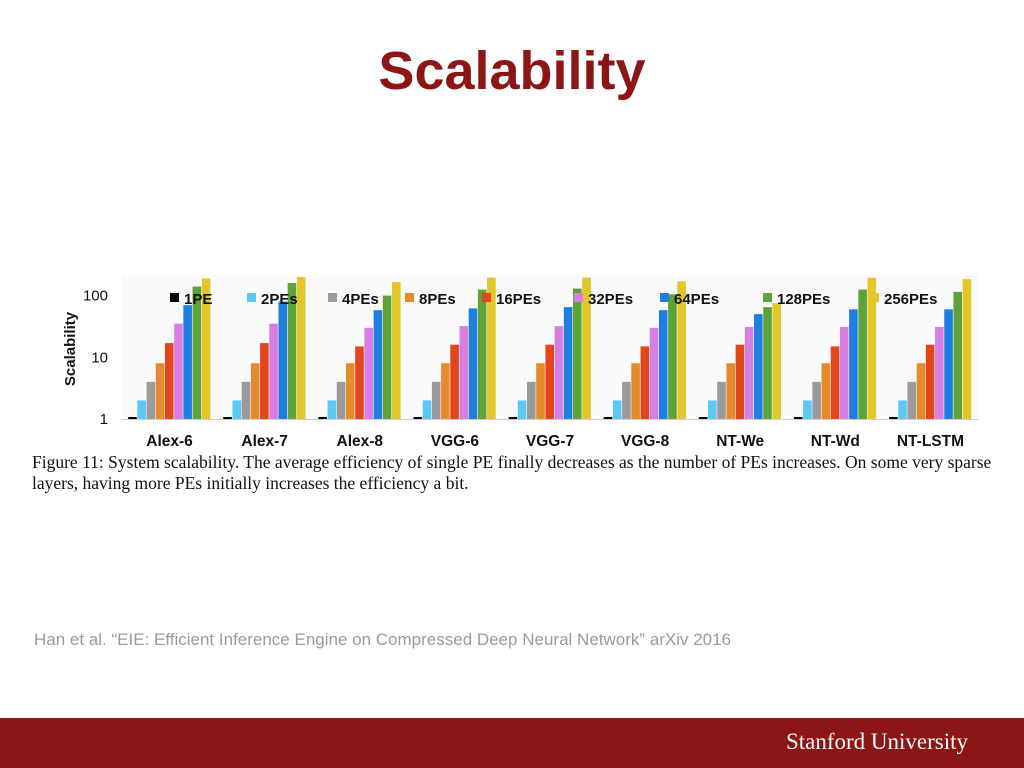 The image size is (1024, 768). What do you see at coordinates (807, 409) in the screenshot?
I see `bar-2PEs-NT-Wd` at bounding box center [807, 409].